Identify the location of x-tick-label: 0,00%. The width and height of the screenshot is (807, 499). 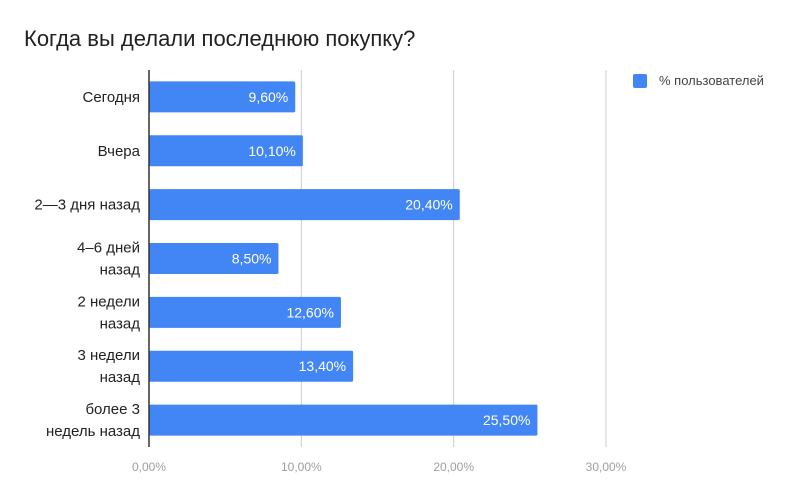
(149, 467).